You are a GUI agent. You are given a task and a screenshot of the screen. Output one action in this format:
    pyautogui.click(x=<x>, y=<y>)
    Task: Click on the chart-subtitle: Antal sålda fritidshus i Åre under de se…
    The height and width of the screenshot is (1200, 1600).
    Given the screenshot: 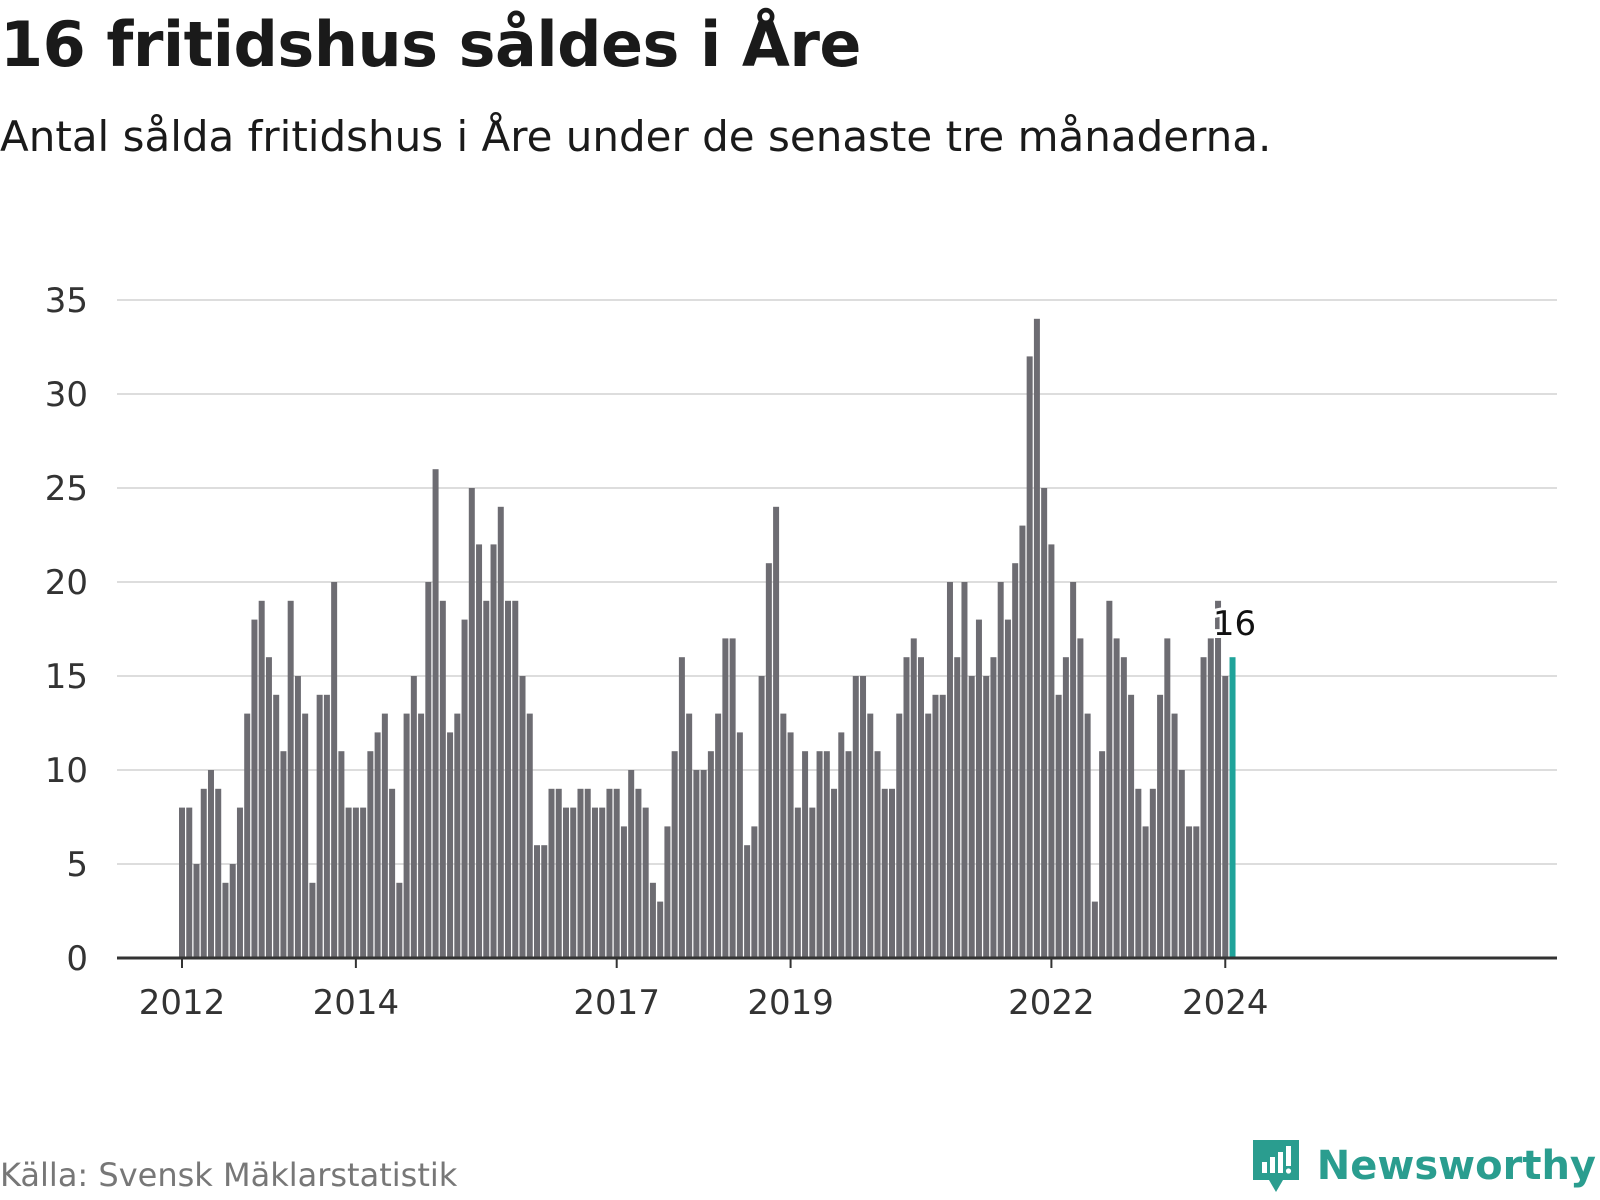 What is the action you would take?
    pyautogui.click(x=636, y=136)
    